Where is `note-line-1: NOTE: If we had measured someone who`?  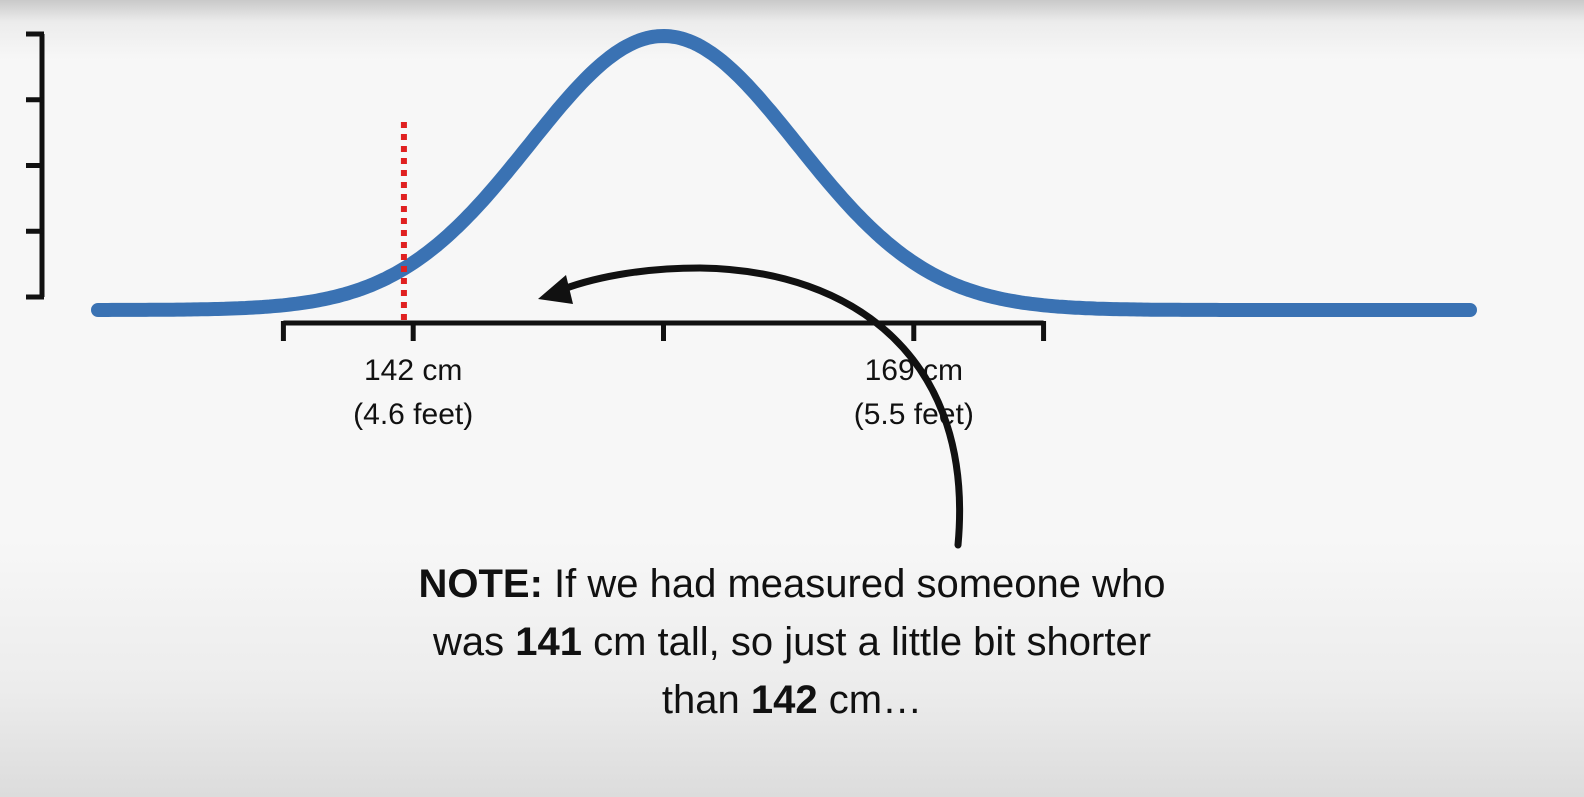
note-line-1: NOTE: If we had measured someone who is located at coordinates (792, 584).